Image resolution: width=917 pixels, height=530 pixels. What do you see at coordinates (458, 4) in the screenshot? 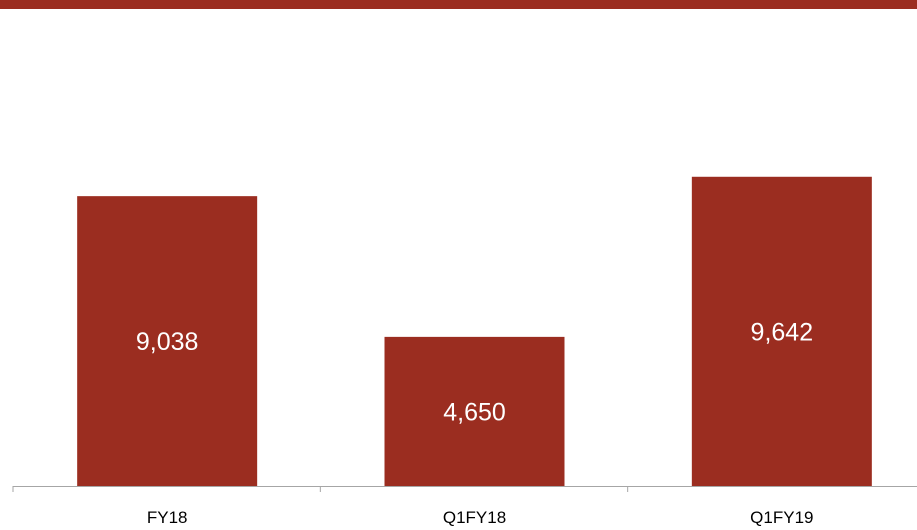
I see `header-accent-bar` at bounding box center [458, 4].